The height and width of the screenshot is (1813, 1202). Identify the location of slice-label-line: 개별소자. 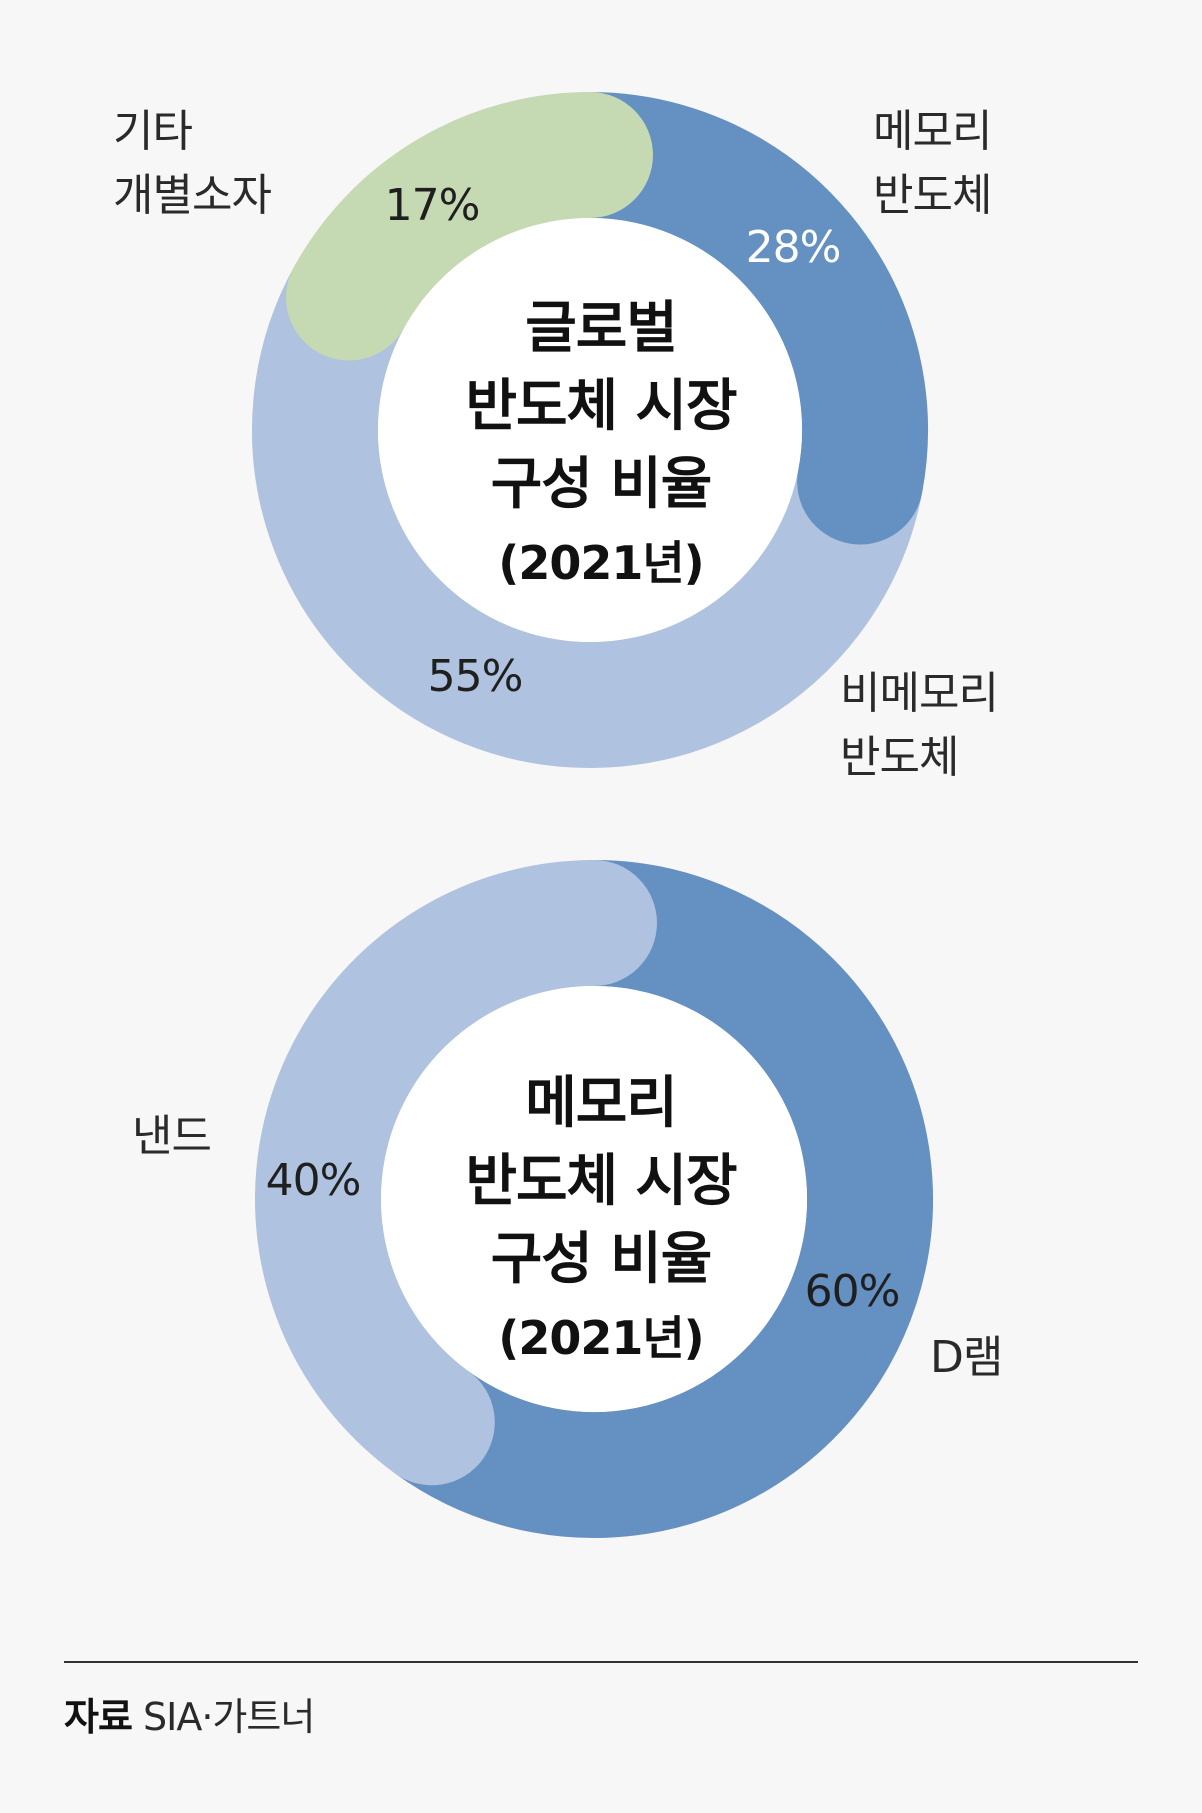
(192, 195).